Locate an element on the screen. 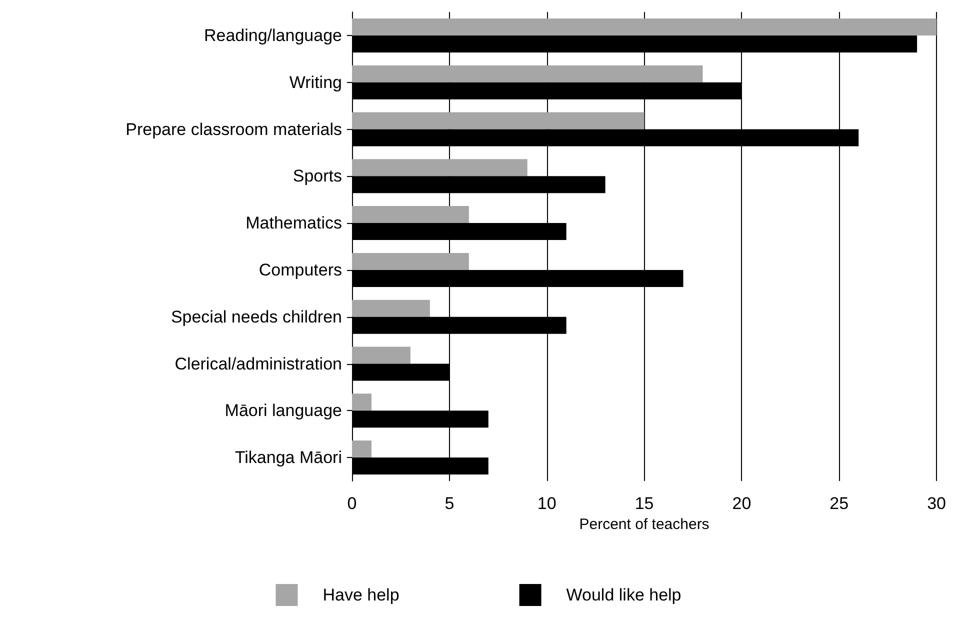 The image size is (957, 629). y-tick-label: Tikanga Māori is located at coordinates (288, 458).